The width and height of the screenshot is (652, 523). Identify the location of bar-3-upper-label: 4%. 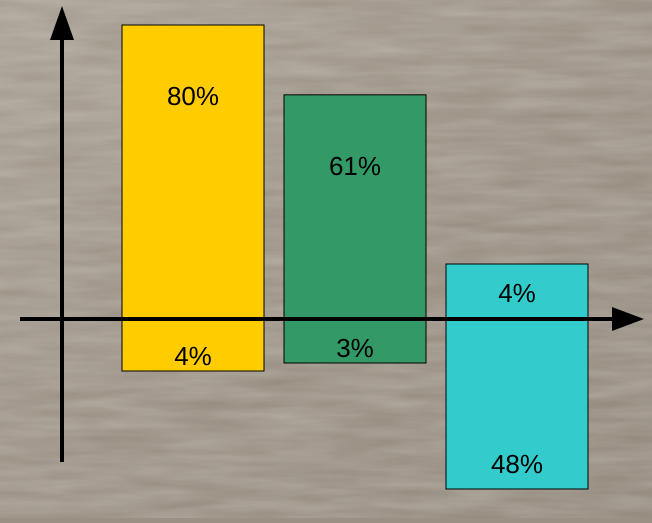
(517, 293).